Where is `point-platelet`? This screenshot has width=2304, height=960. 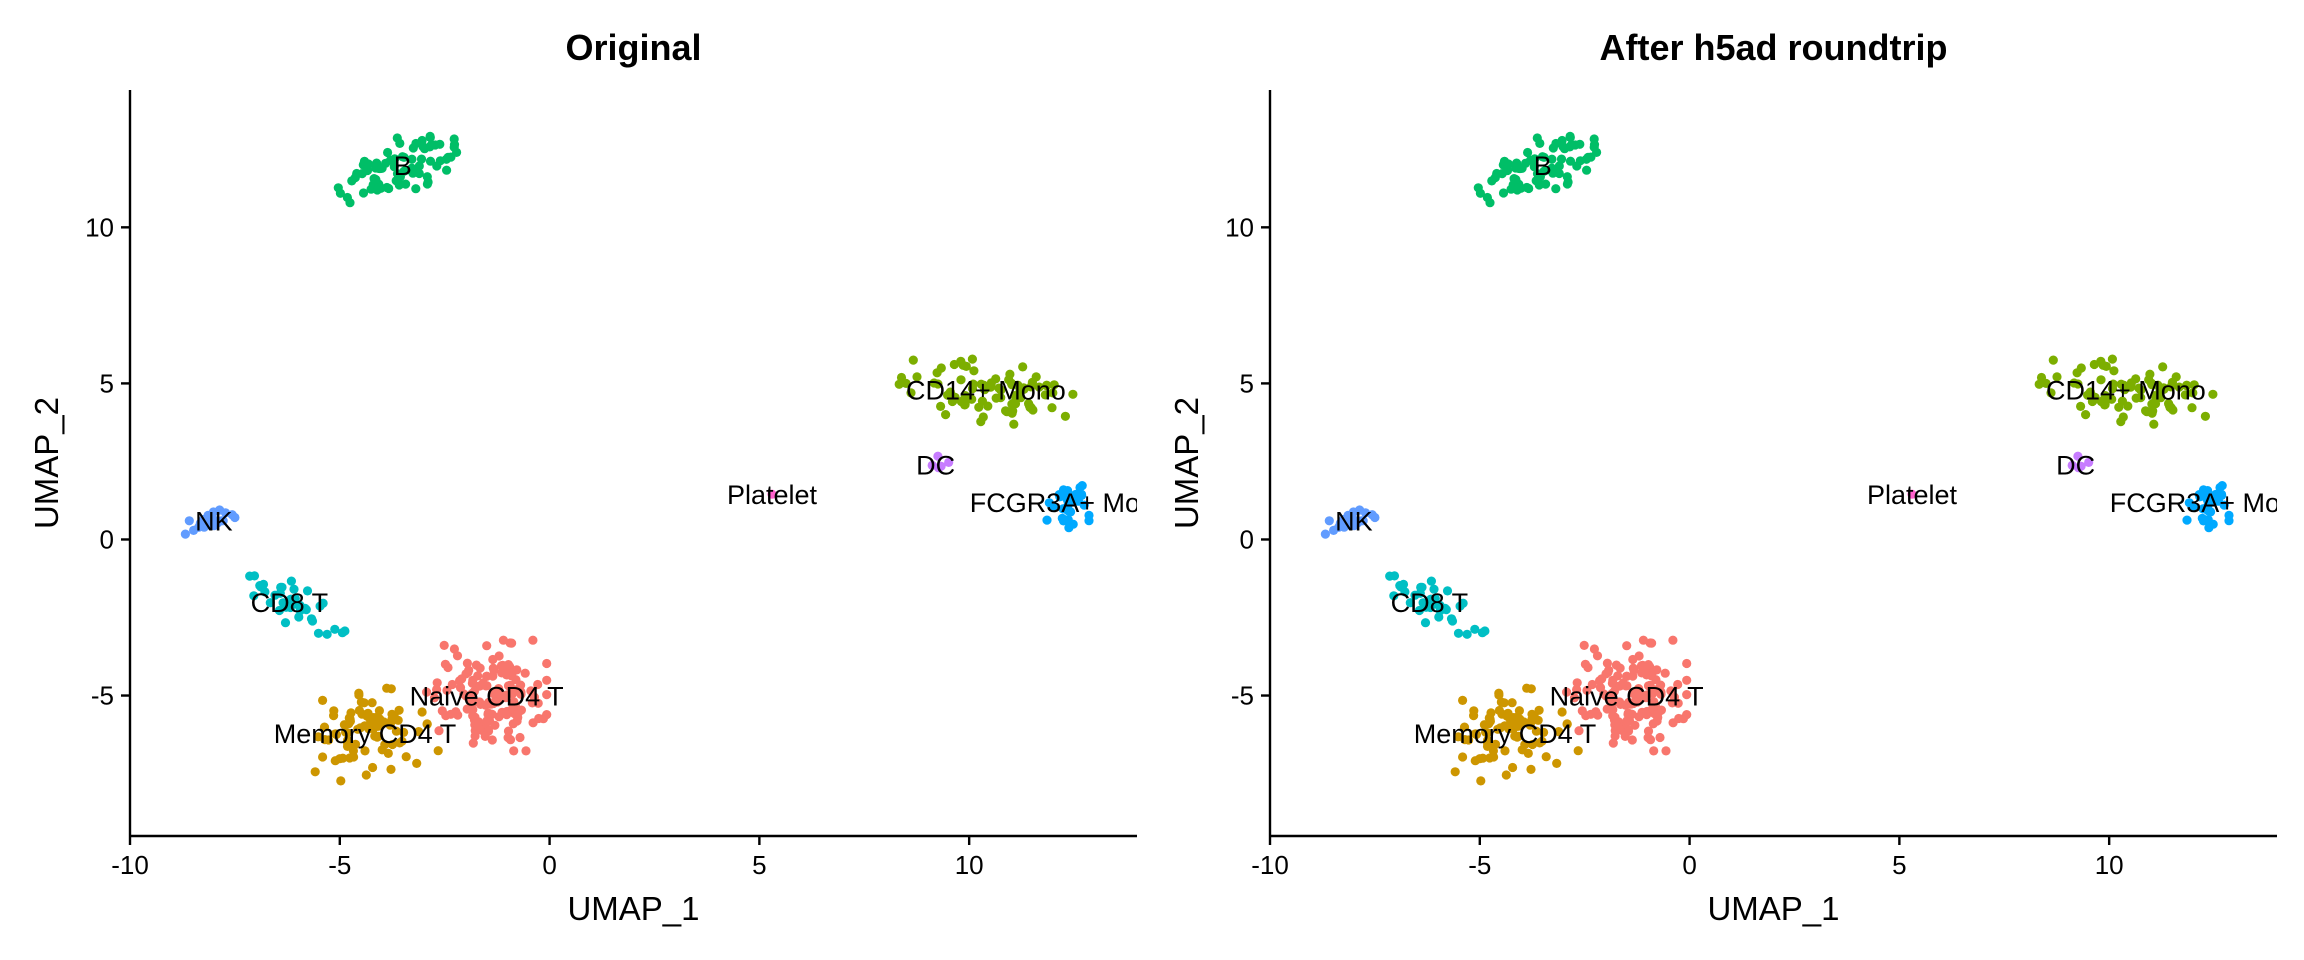 point-platelet is located at coordinates (772, 494).